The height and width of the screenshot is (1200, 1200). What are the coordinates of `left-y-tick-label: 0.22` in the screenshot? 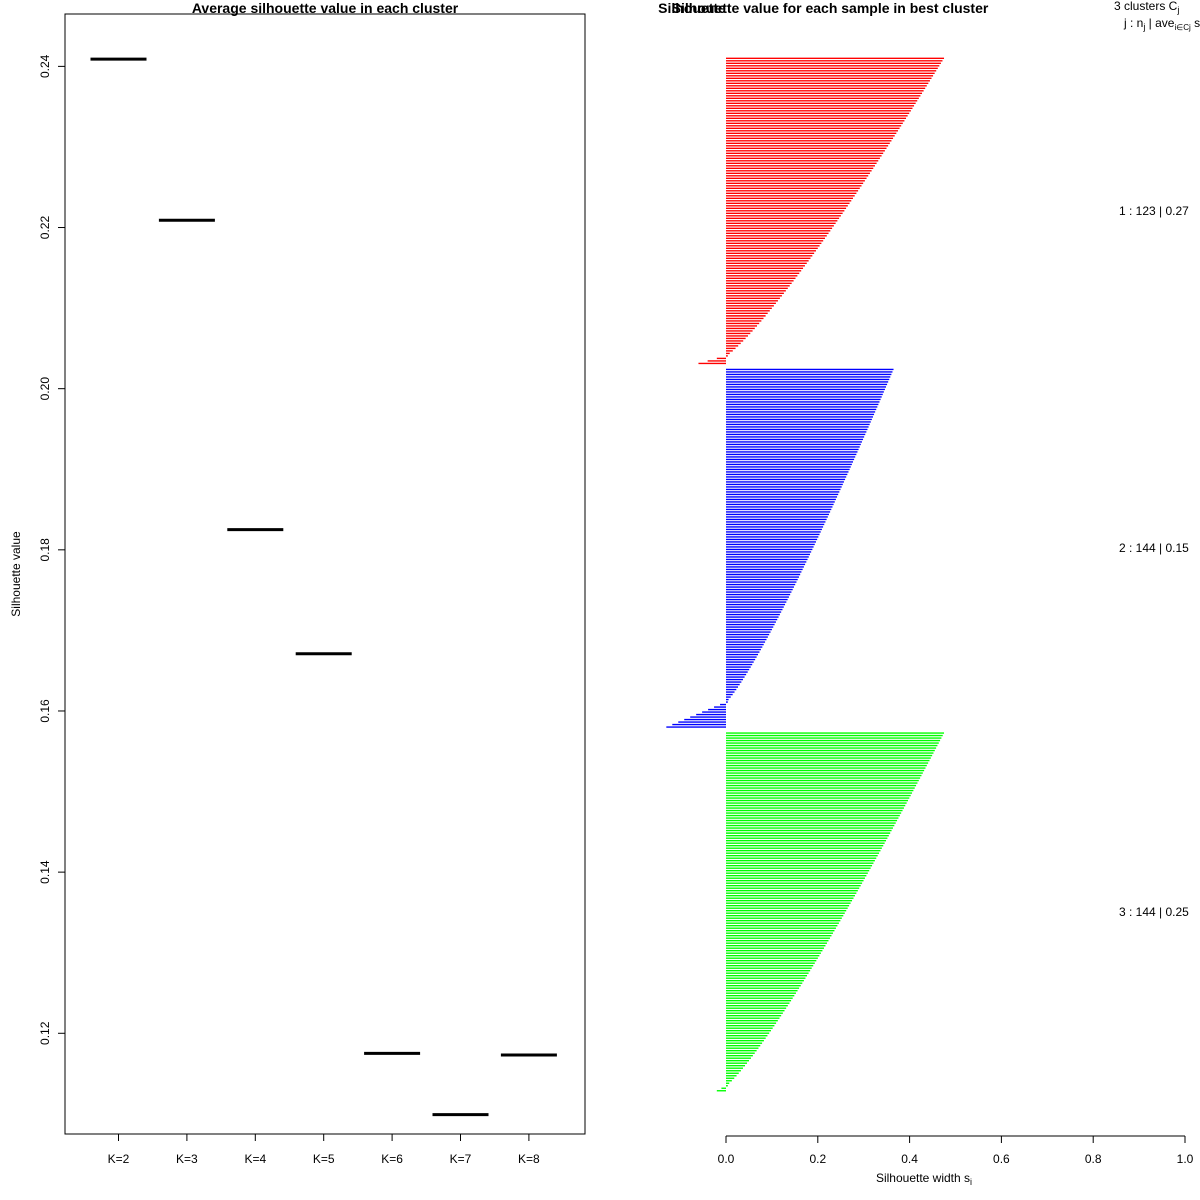 It's located at (45, 228).